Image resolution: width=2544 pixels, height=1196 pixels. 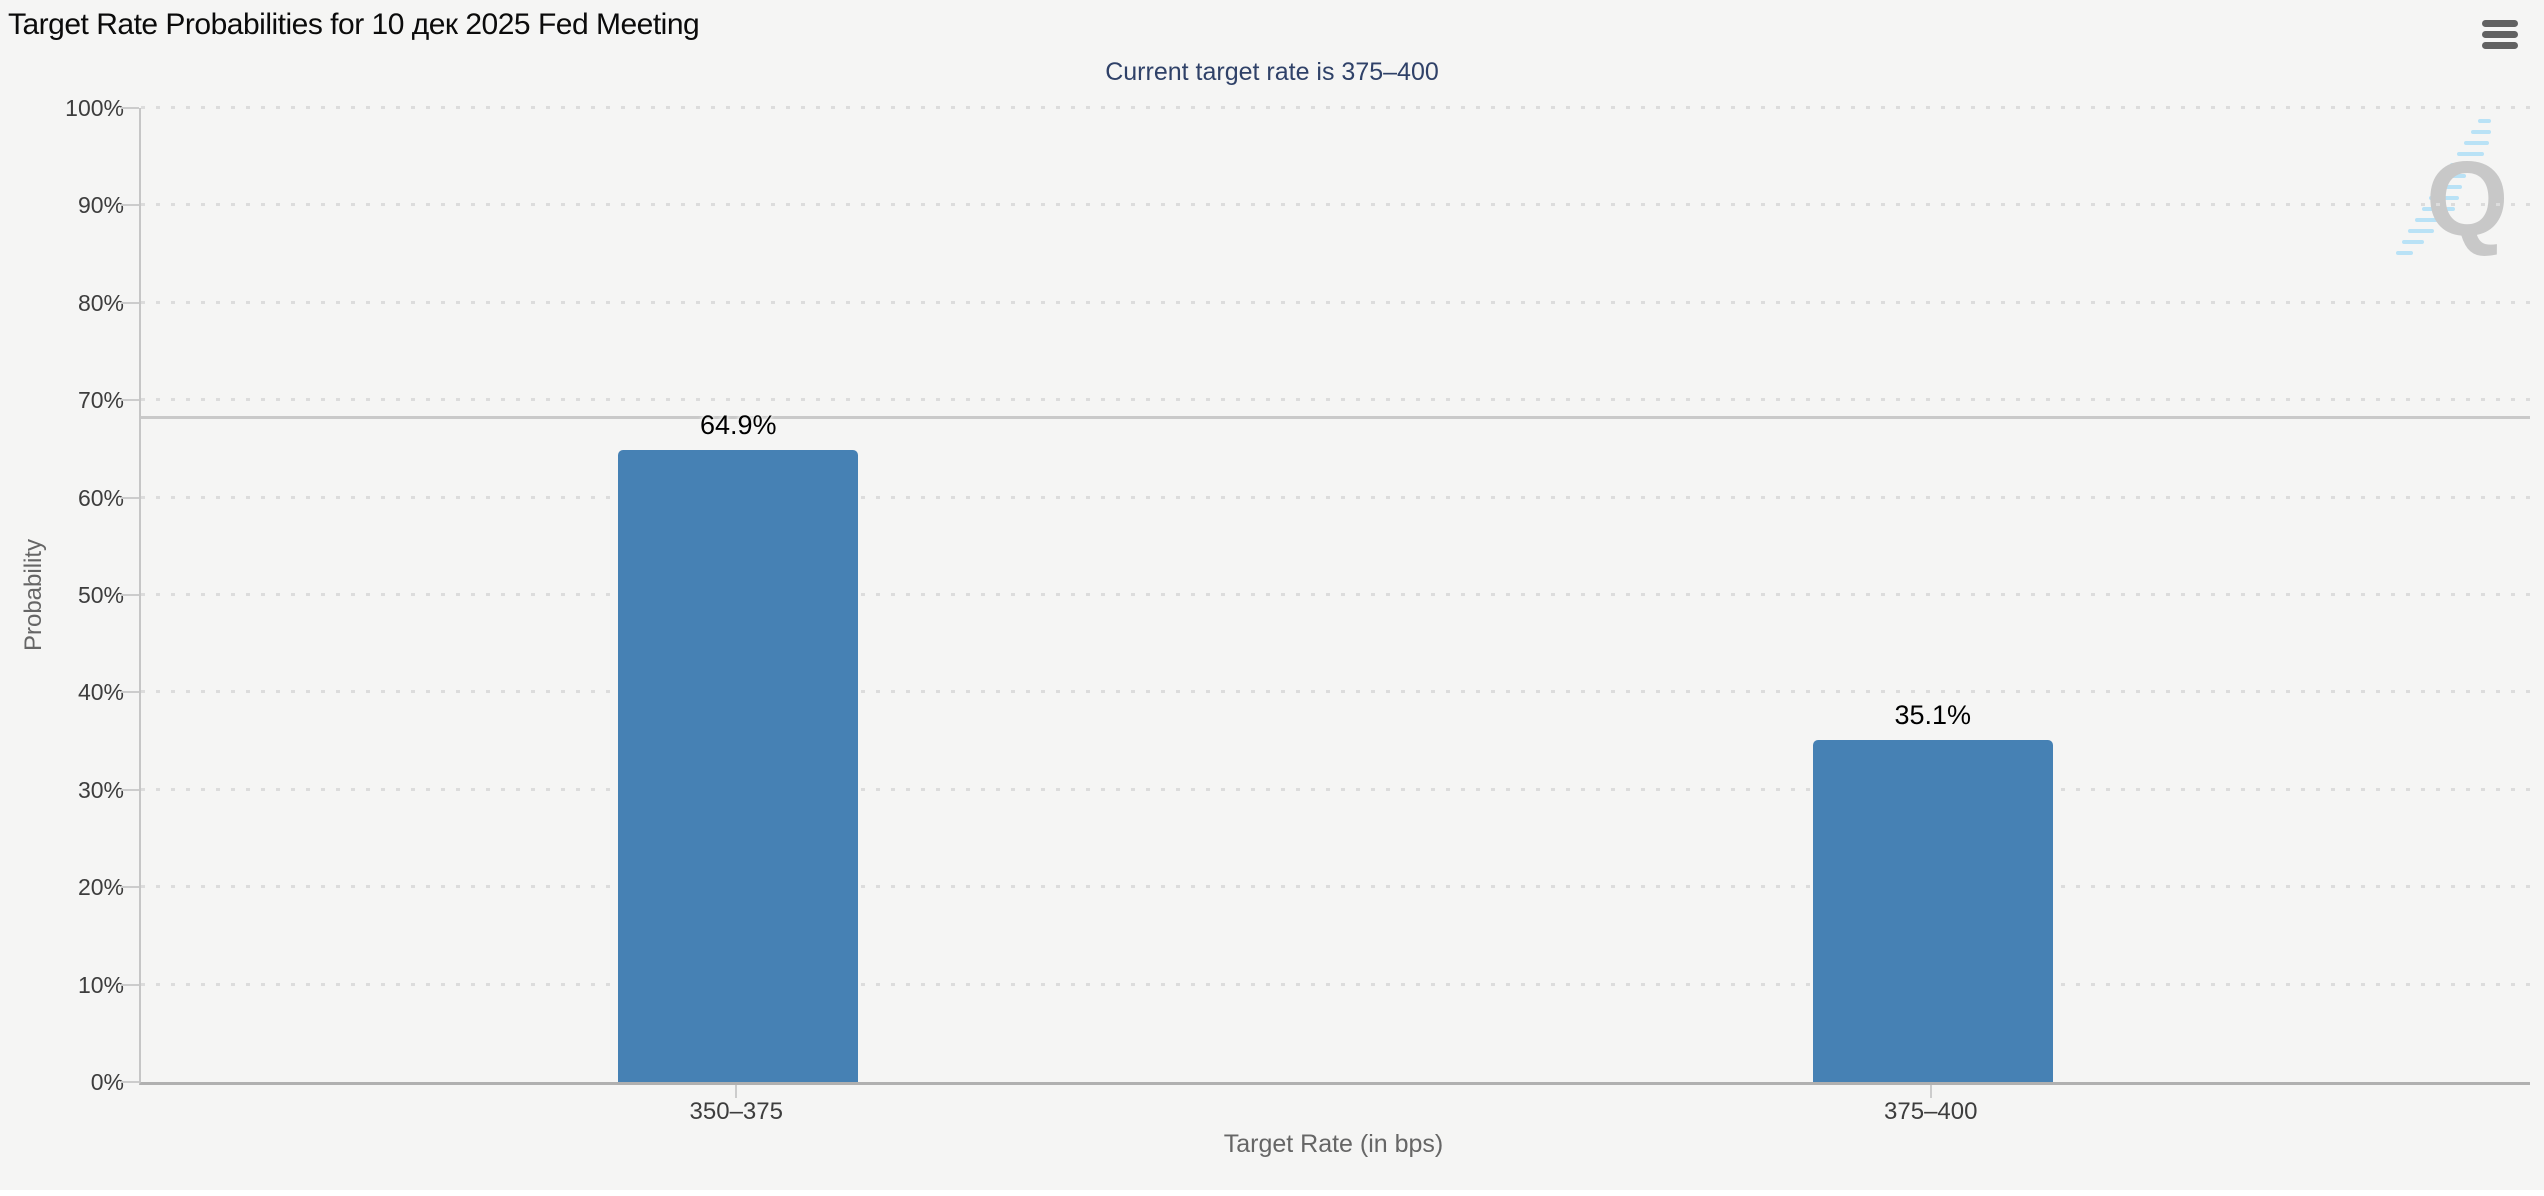 What do you see at coordinates (1335, 417) in the screenshot?
I see `reference-line` at bounding box center [1335, 417].